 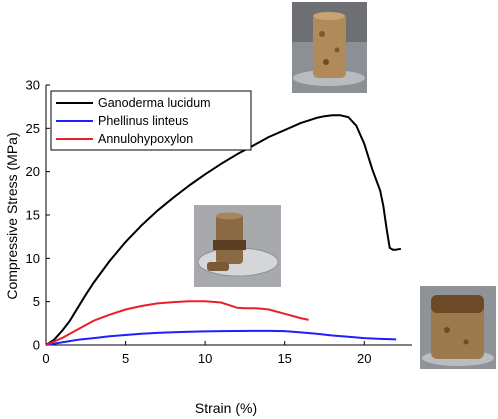 What do you see at coordinates (221, 337) in the screenshot?
I see `series-line-phellinus` at bounding box center [221, 337].